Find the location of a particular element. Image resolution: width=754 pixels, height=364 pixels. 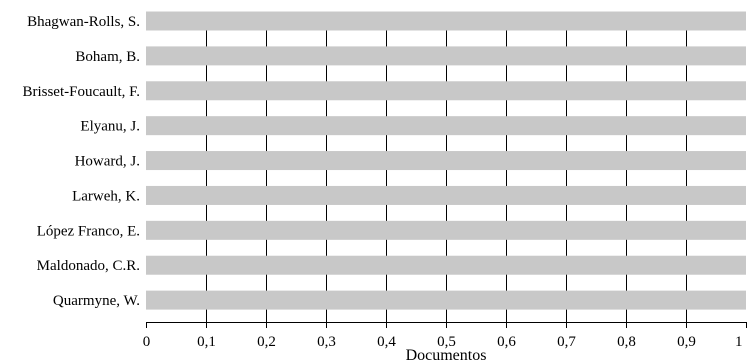

y-category-label: Quarmyne, W. is located at coordinates (96, 301).